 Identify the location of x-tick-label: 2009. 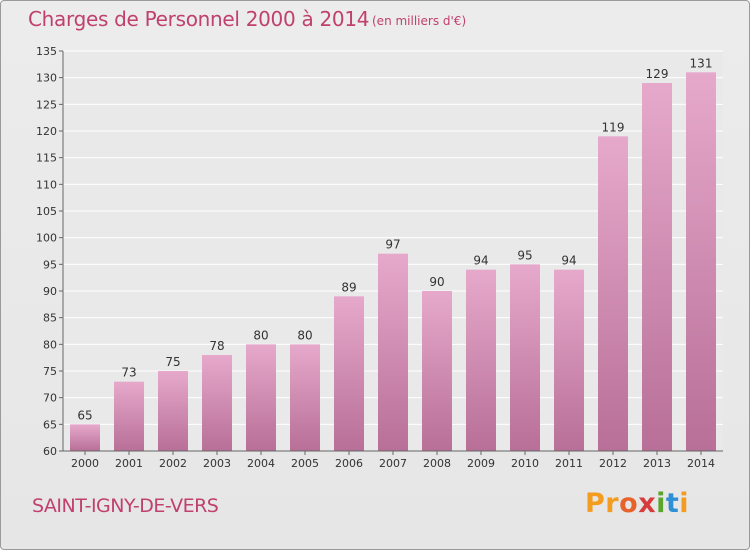
(481, 463).